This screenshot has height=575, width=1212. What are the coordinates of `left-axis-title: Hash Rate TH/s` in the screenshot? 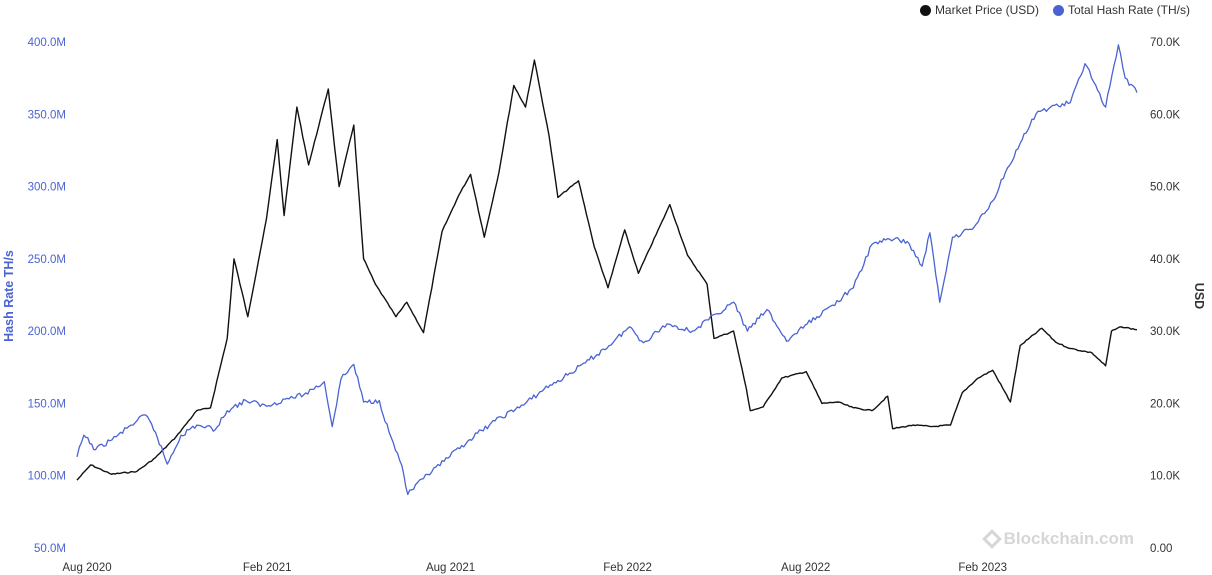 It's located at (9, 296).